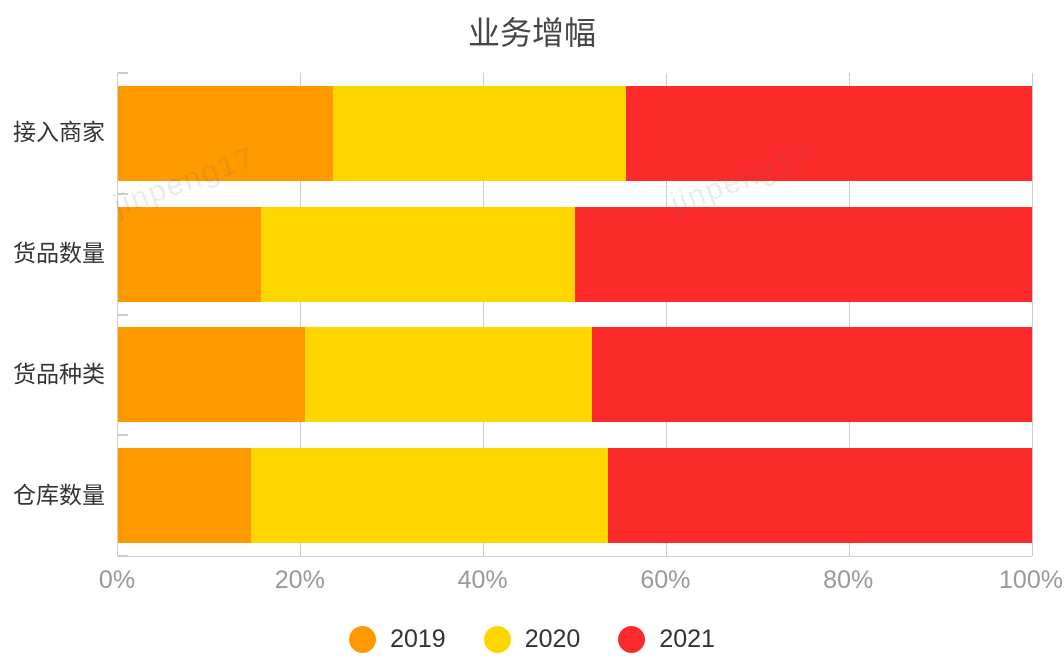 This screenshot has height=660, width=1064. I want to click on x-tick-label-0%: 0%, so click(117, 580).